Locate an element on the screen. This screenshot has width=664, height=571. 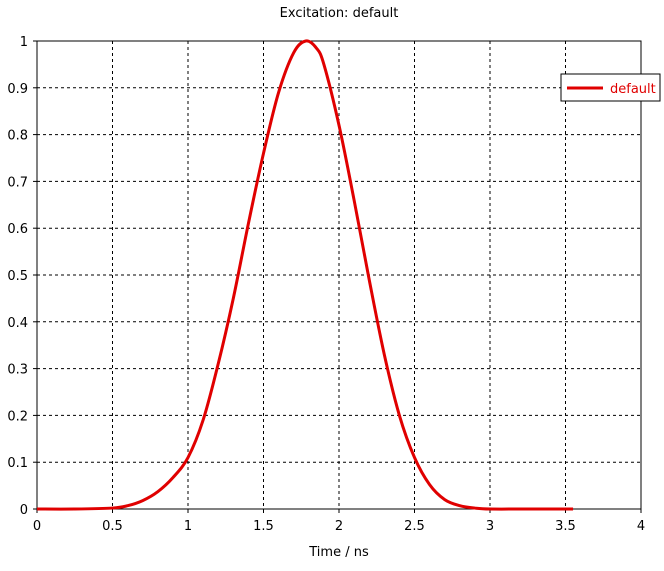
y-tick-label: 0.1 is located at coordinates (17, 463).